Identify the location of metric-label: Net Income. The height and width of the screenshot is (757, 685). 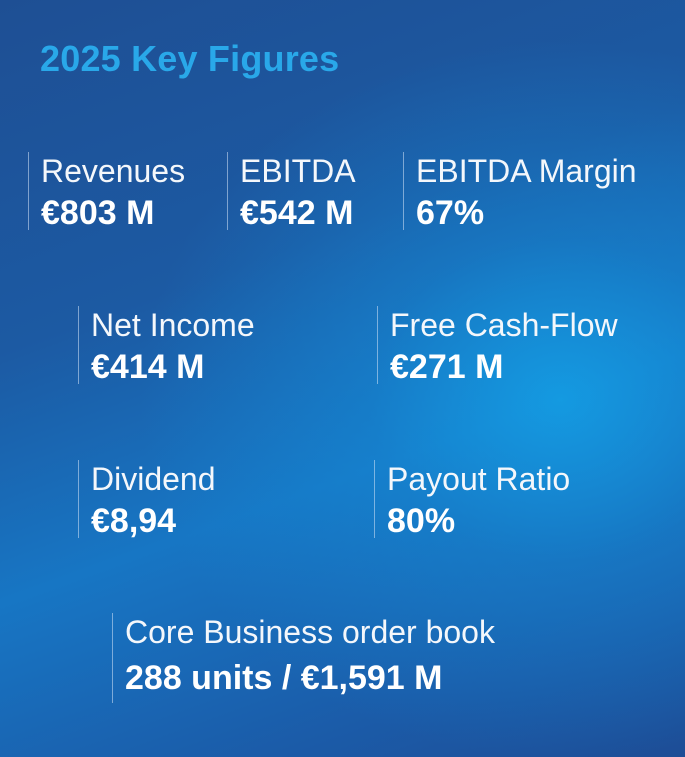
(173, 325).